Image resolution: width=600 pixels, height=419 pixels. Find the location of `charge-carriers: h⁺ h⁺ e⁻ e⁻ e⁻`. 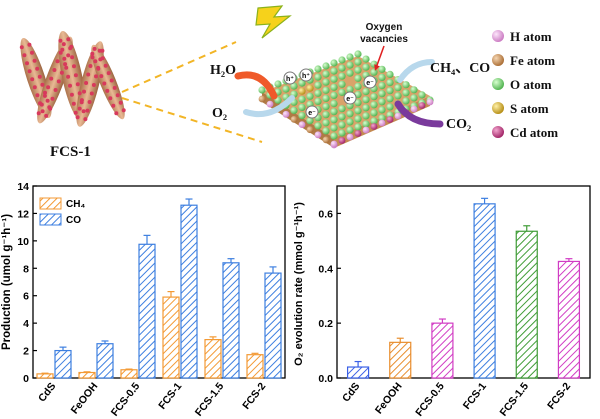

charge-carriers: h⁺ h⁺ e⁻ e⁻ e⁻ is located at coordinates (330, 93).